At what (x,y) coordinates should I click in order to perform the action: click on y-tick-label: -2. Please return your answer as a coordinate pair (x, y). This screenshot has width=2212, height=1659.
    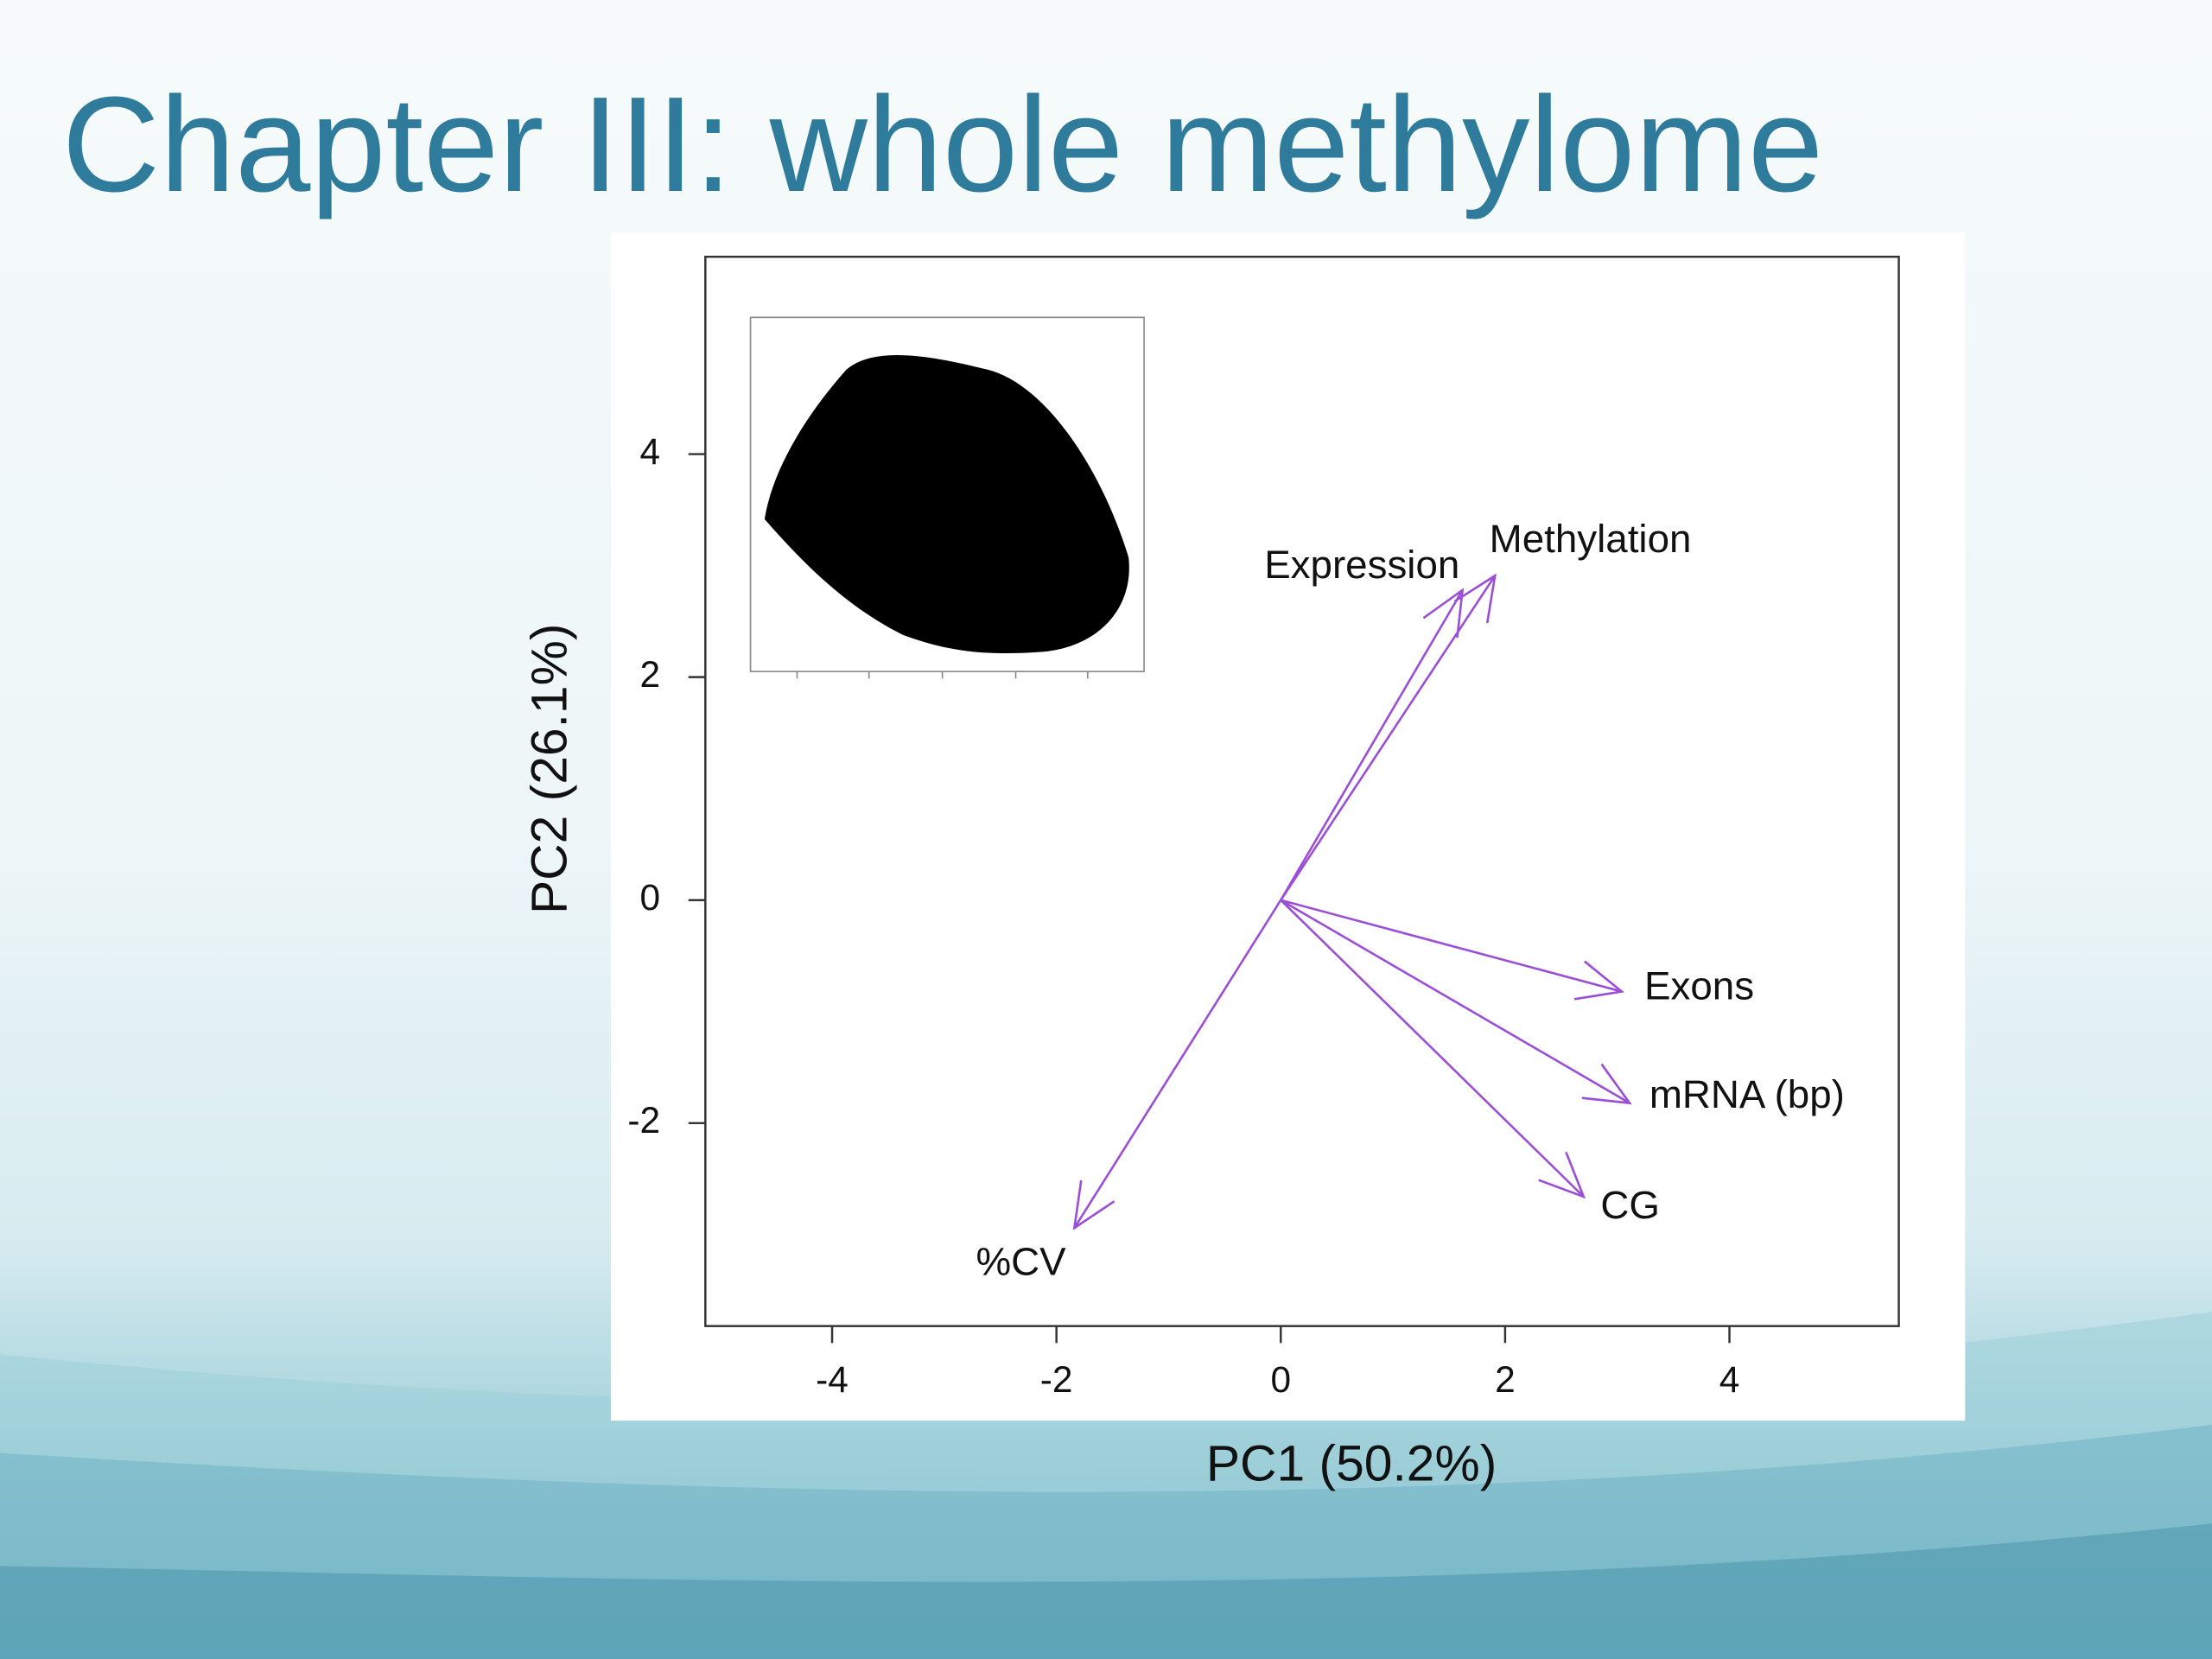
    Looking at the image, I should click on (643, 1120).